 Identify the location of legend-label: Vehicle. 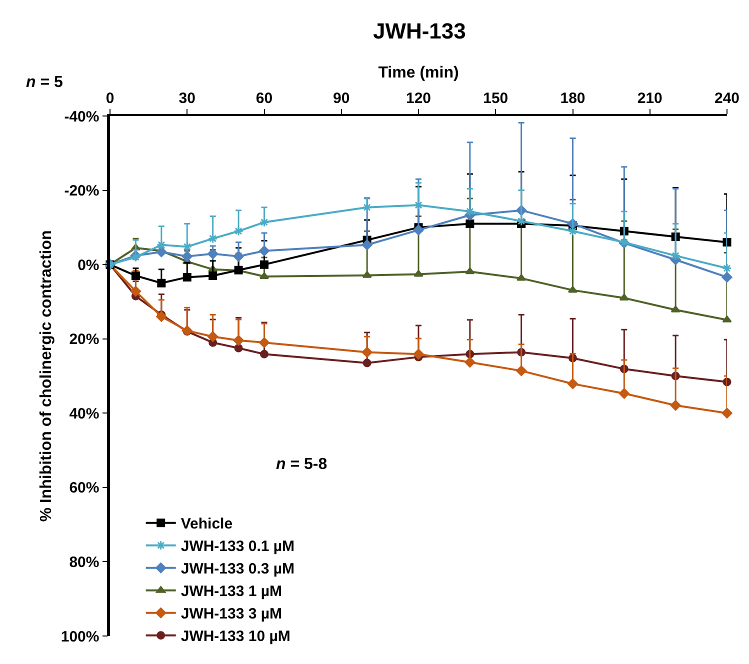
(206, 524).